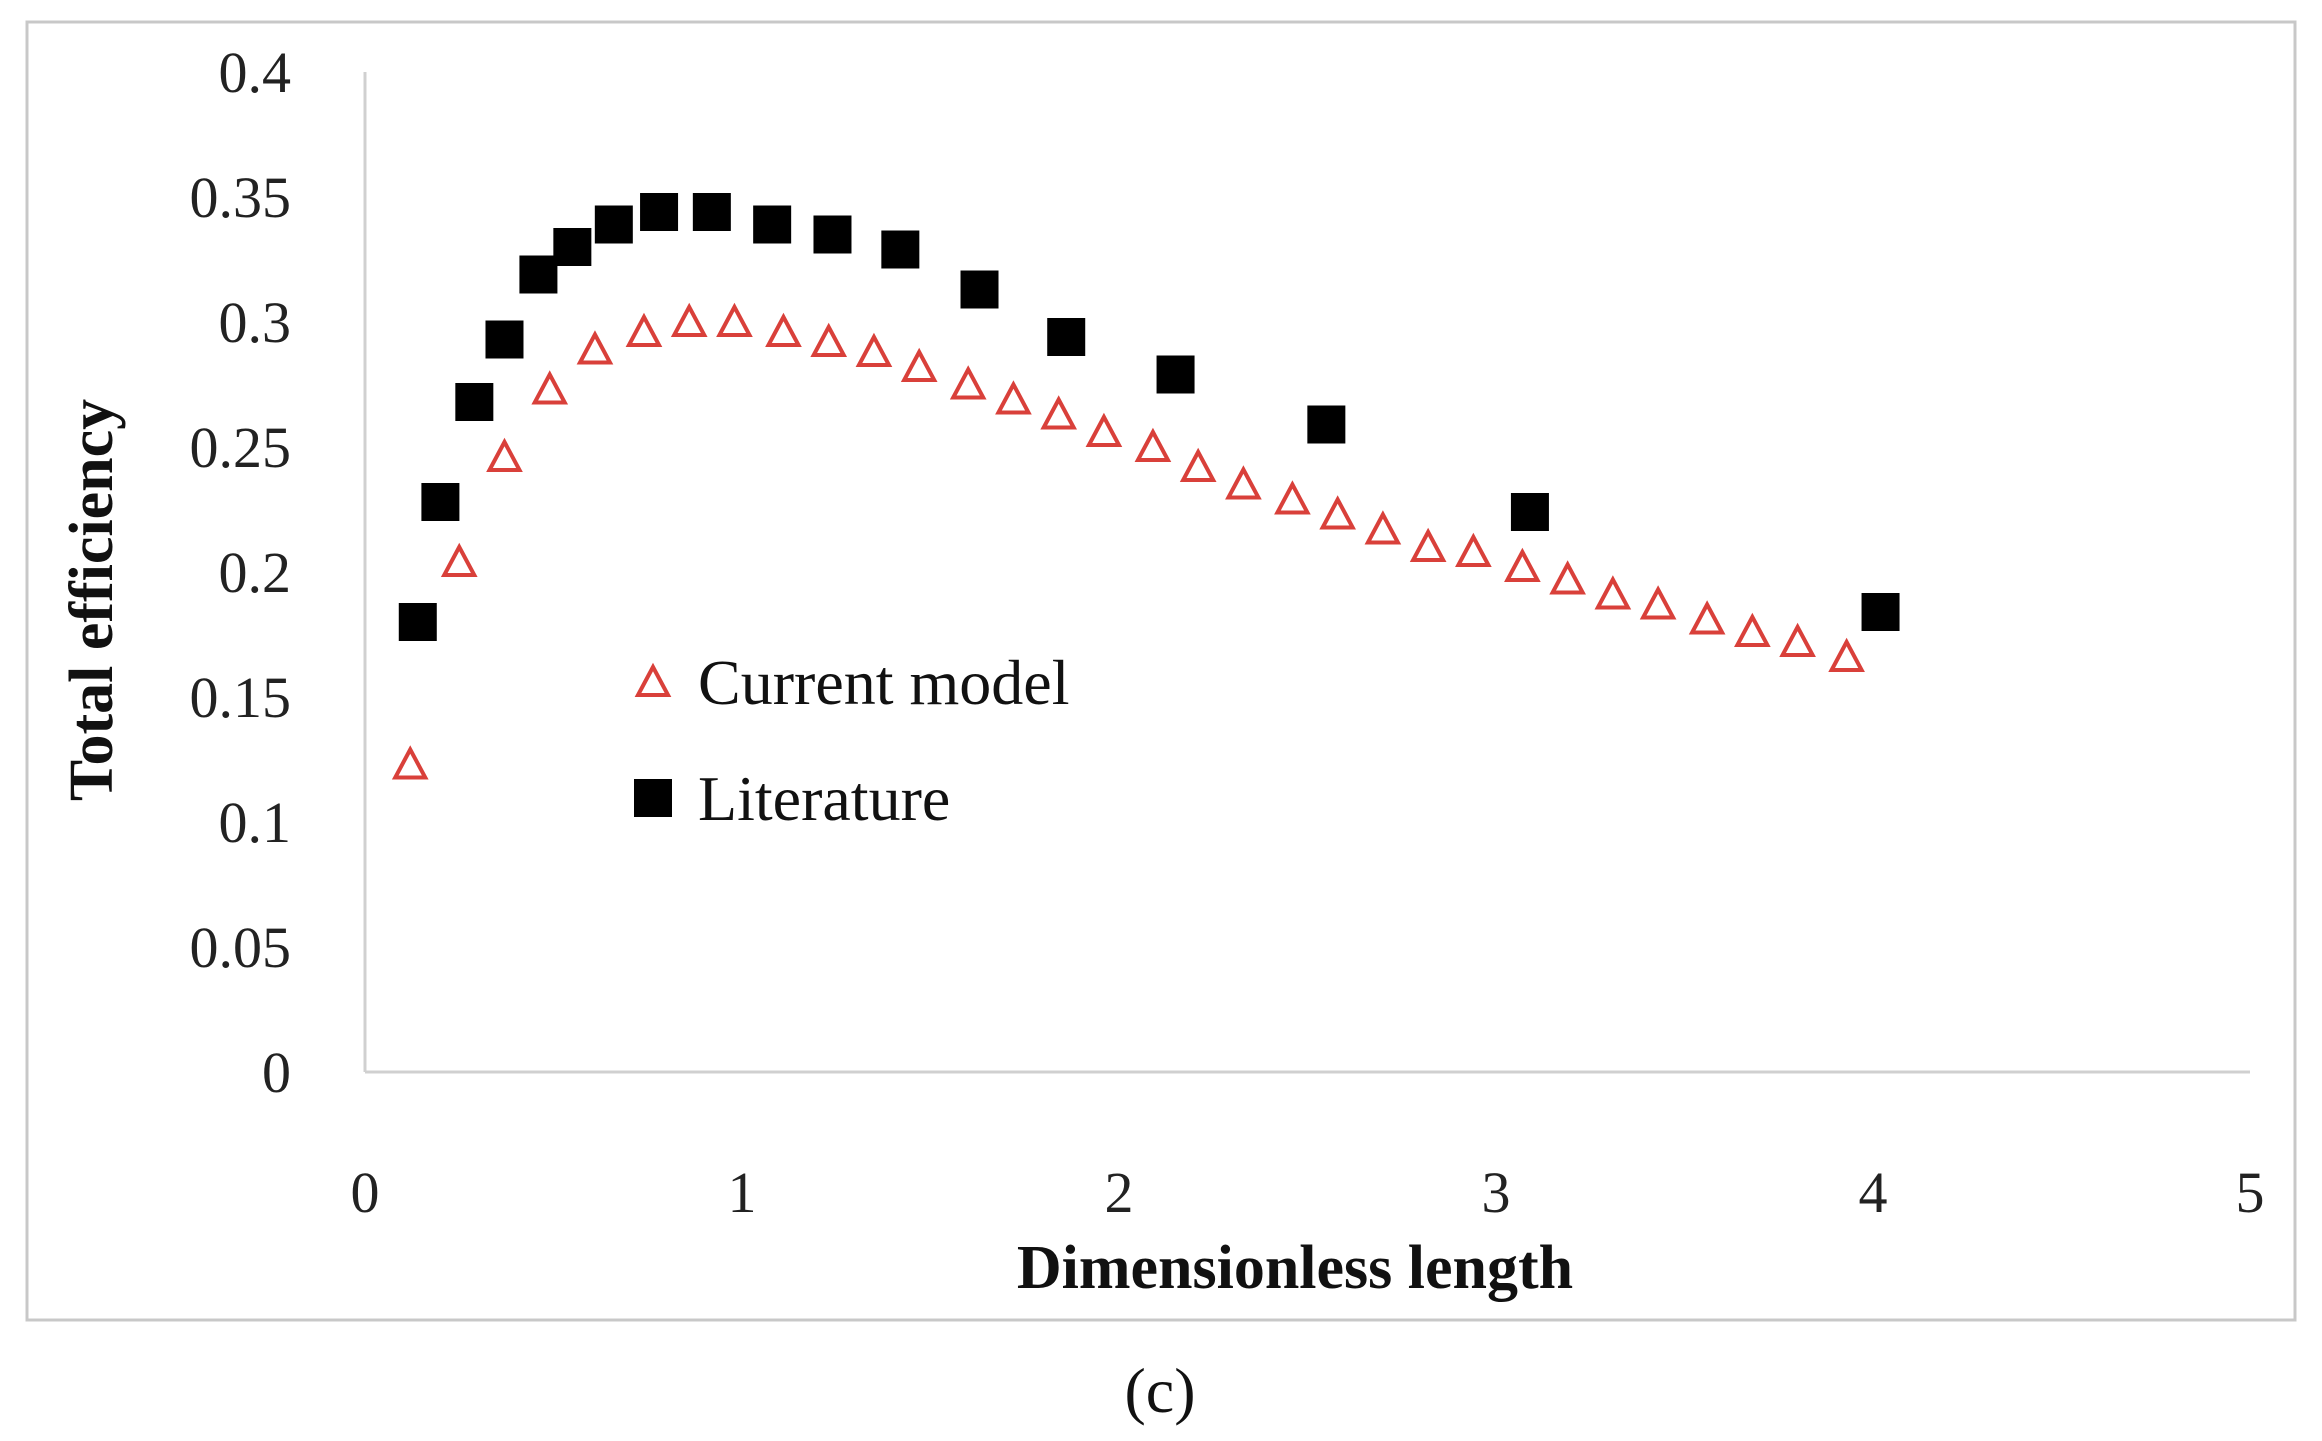  Describe the element at coordinates (653, 798) in the screenshot. I see `legend-marker-literature` at that location.